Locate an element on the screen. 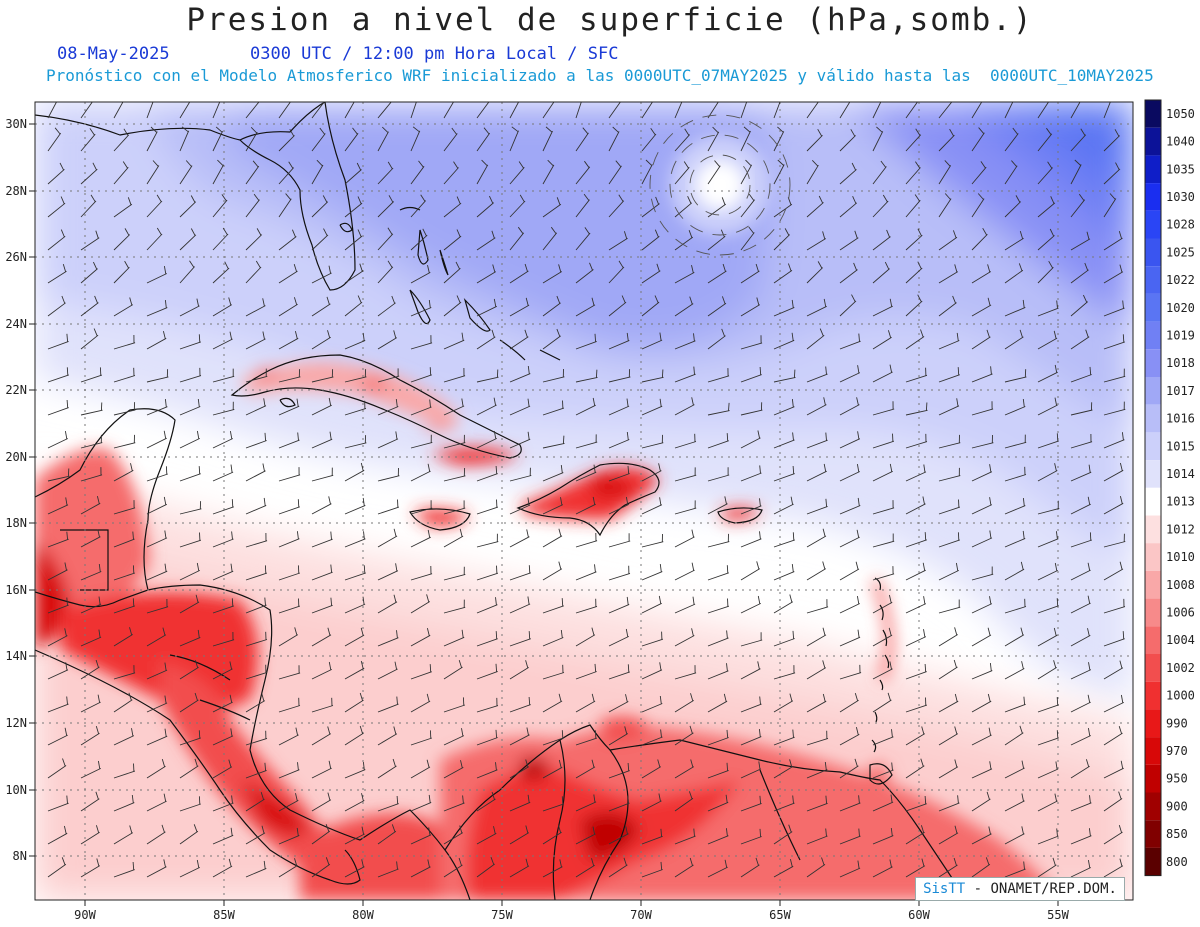  lat-label: 26N is located at coordinates (16, 257).